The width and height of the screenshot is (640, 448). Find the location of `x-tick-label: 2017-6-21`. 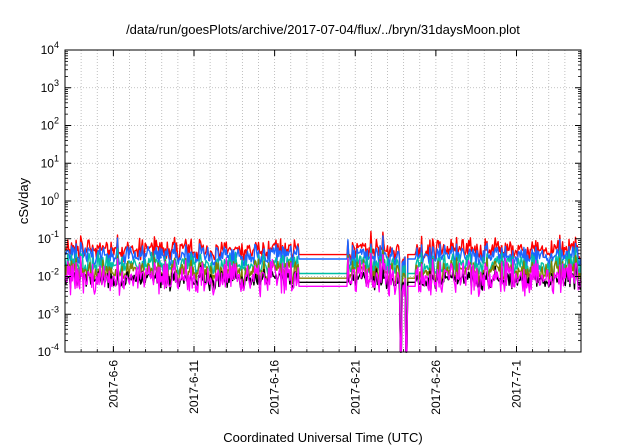

x-tick-label: 2017-6-21 is located at coordinates (355, 387).